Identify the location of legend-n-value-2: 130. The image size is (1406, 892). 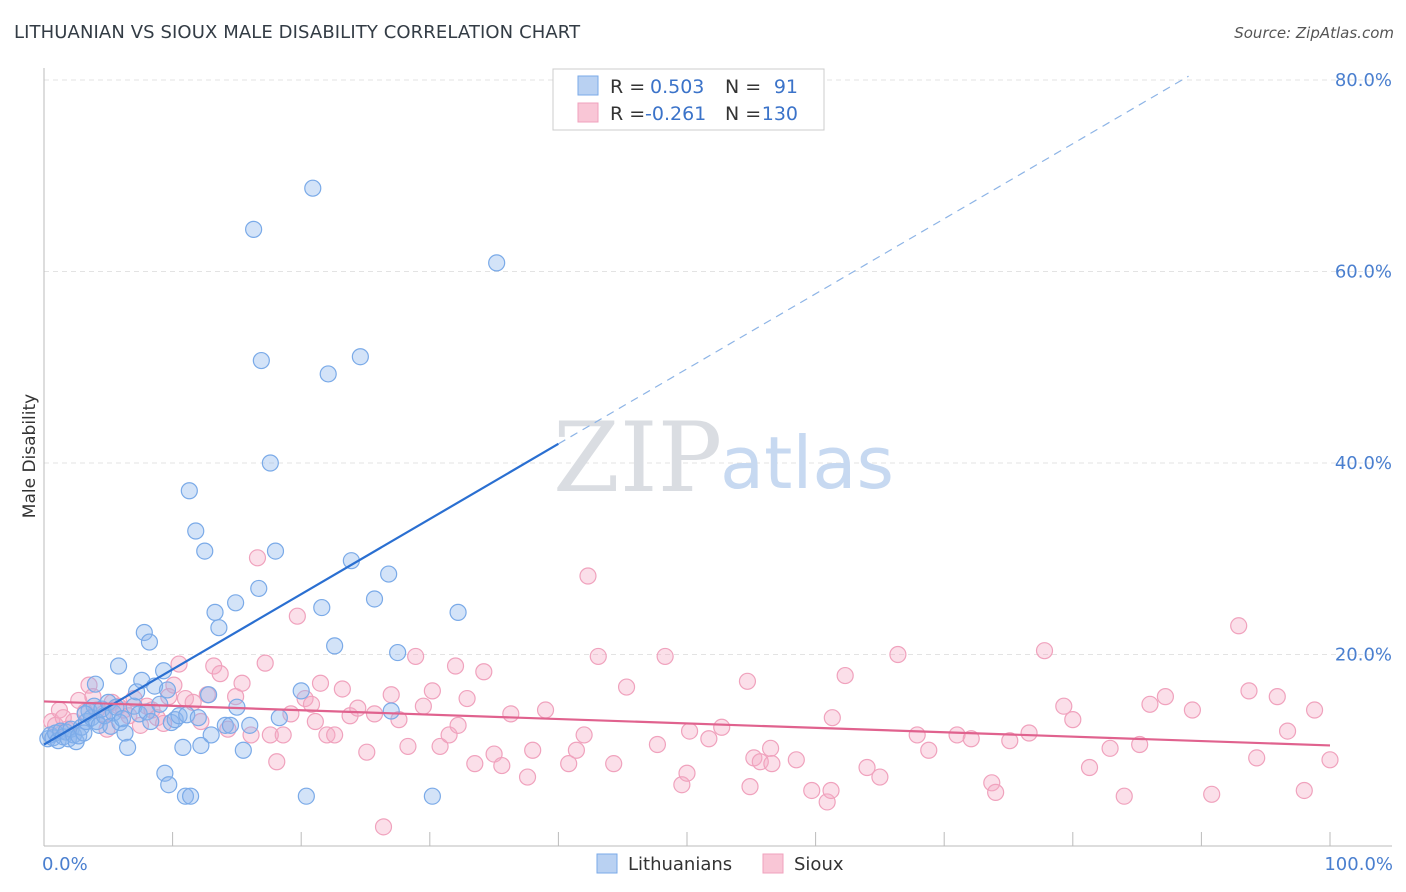
(780, 114).